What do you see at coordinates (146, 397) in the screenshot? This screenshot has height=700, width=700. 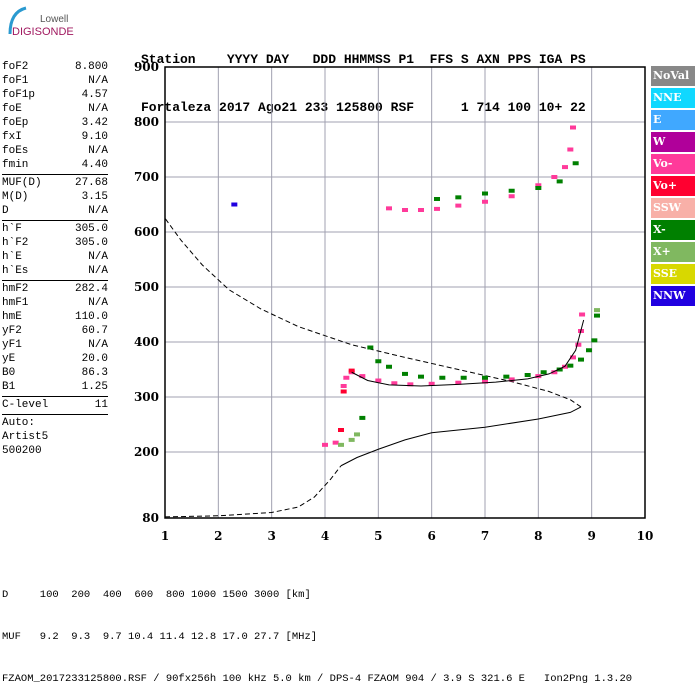 I see `y-tick-label: 300` at bounding box center [146, 397].